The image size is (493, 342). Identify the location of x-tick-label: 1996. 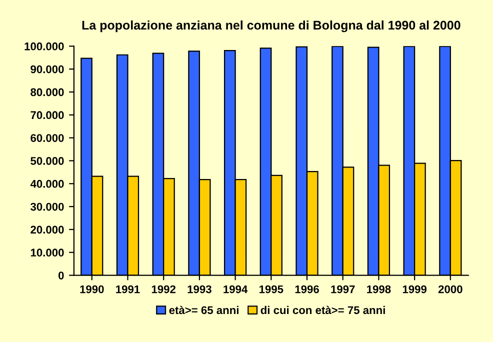
(307, 289).